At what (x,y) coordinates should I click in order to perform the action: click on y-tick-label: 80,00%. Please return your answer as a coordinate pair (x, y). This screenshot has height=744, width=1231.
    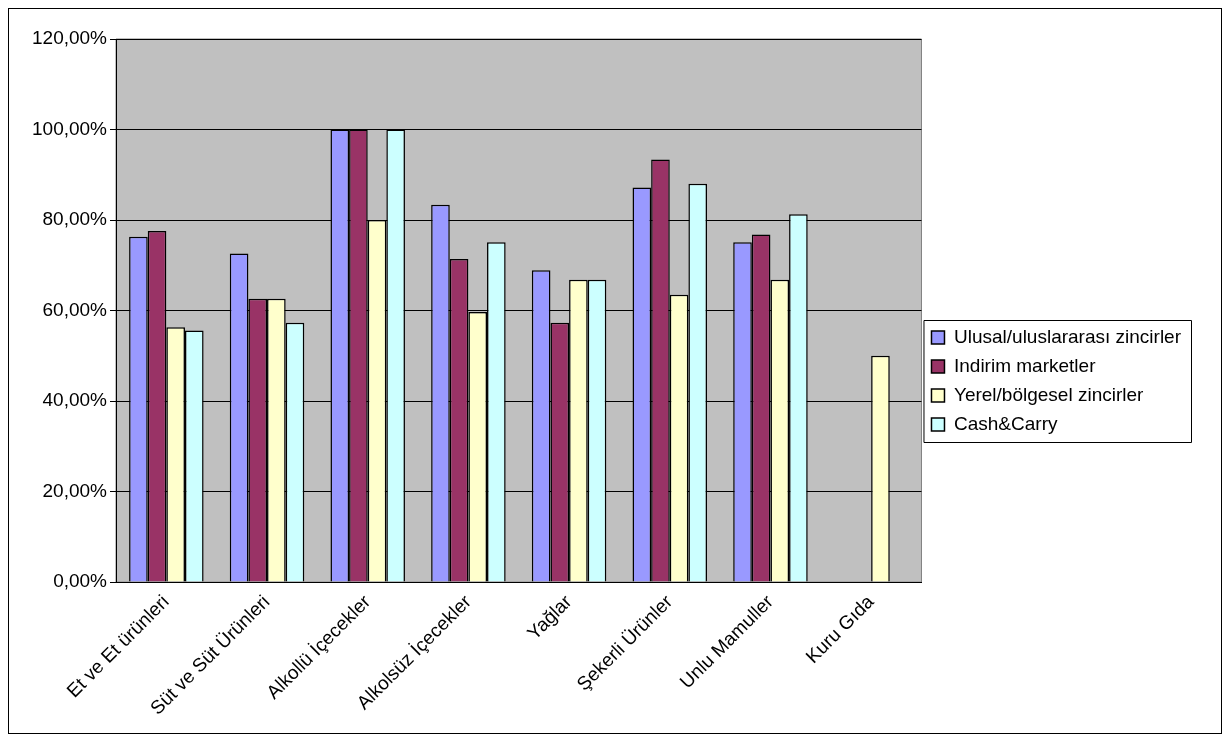
    Looking at the image, I should click on (75, 219).